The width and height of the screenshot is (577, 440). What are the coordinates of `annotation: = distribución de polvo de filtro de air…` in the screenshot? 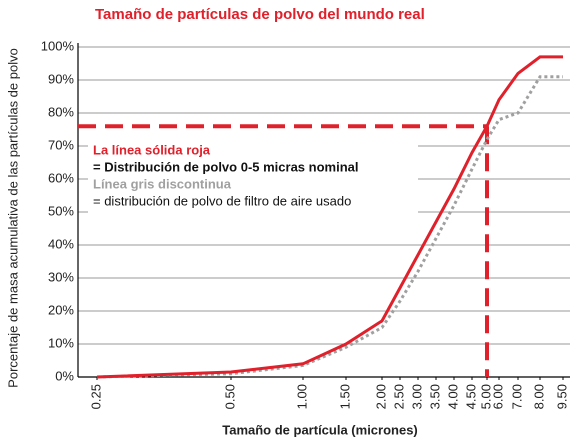 It's located at (222, 200).